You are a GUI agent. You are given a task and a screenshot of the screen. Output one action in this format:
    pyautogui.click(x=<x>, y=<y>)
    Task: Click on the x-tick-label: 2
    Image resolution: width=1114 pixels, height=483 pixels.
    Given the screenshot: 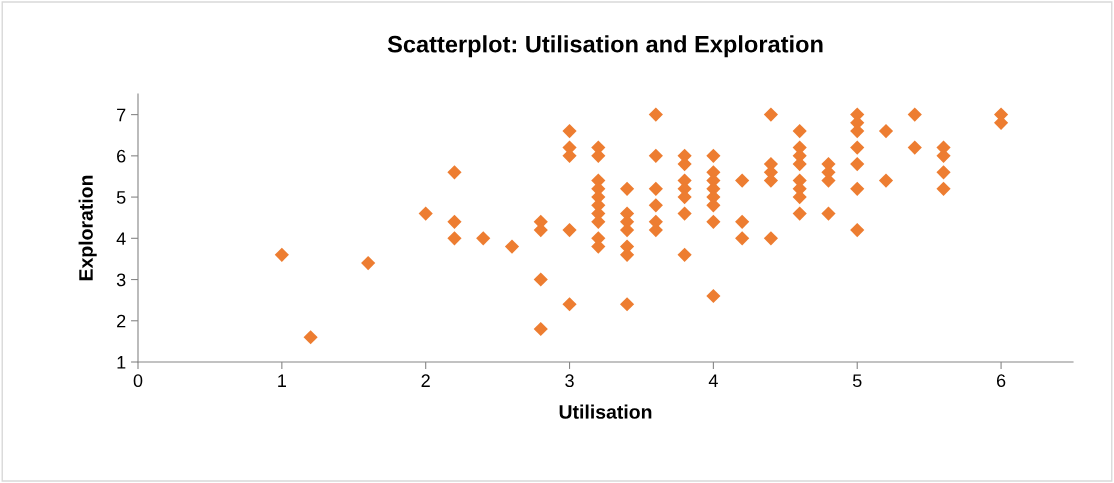 What is the action you would take?
    pyautogui.click(x=425, y=380)
    